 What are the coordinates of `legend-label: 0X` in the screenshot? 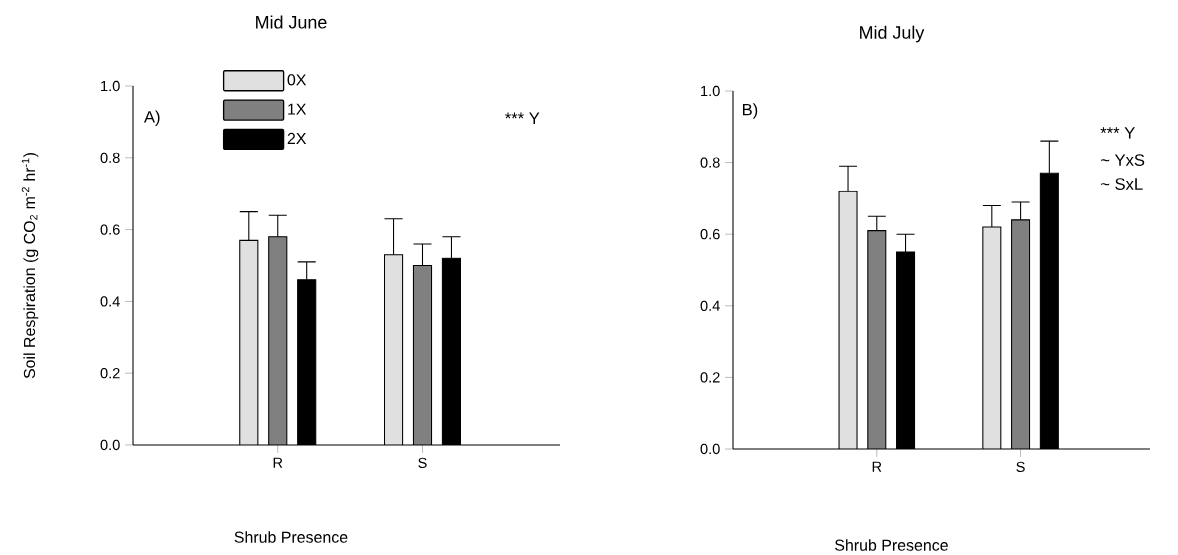 It's located at (297, 80).